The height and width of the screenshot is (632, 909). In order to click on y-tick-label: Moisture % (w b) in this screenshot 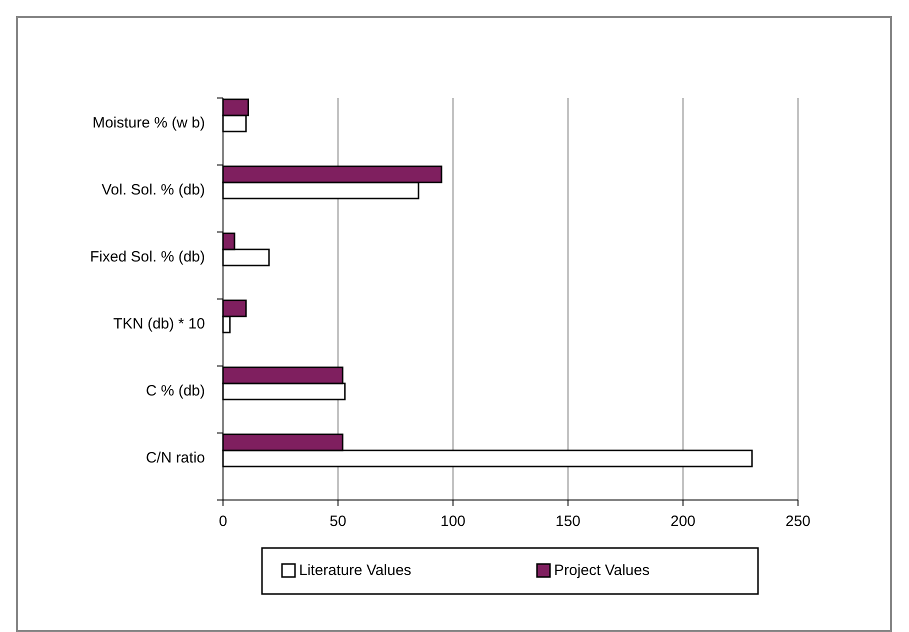, I will do `click(148, 123)`.